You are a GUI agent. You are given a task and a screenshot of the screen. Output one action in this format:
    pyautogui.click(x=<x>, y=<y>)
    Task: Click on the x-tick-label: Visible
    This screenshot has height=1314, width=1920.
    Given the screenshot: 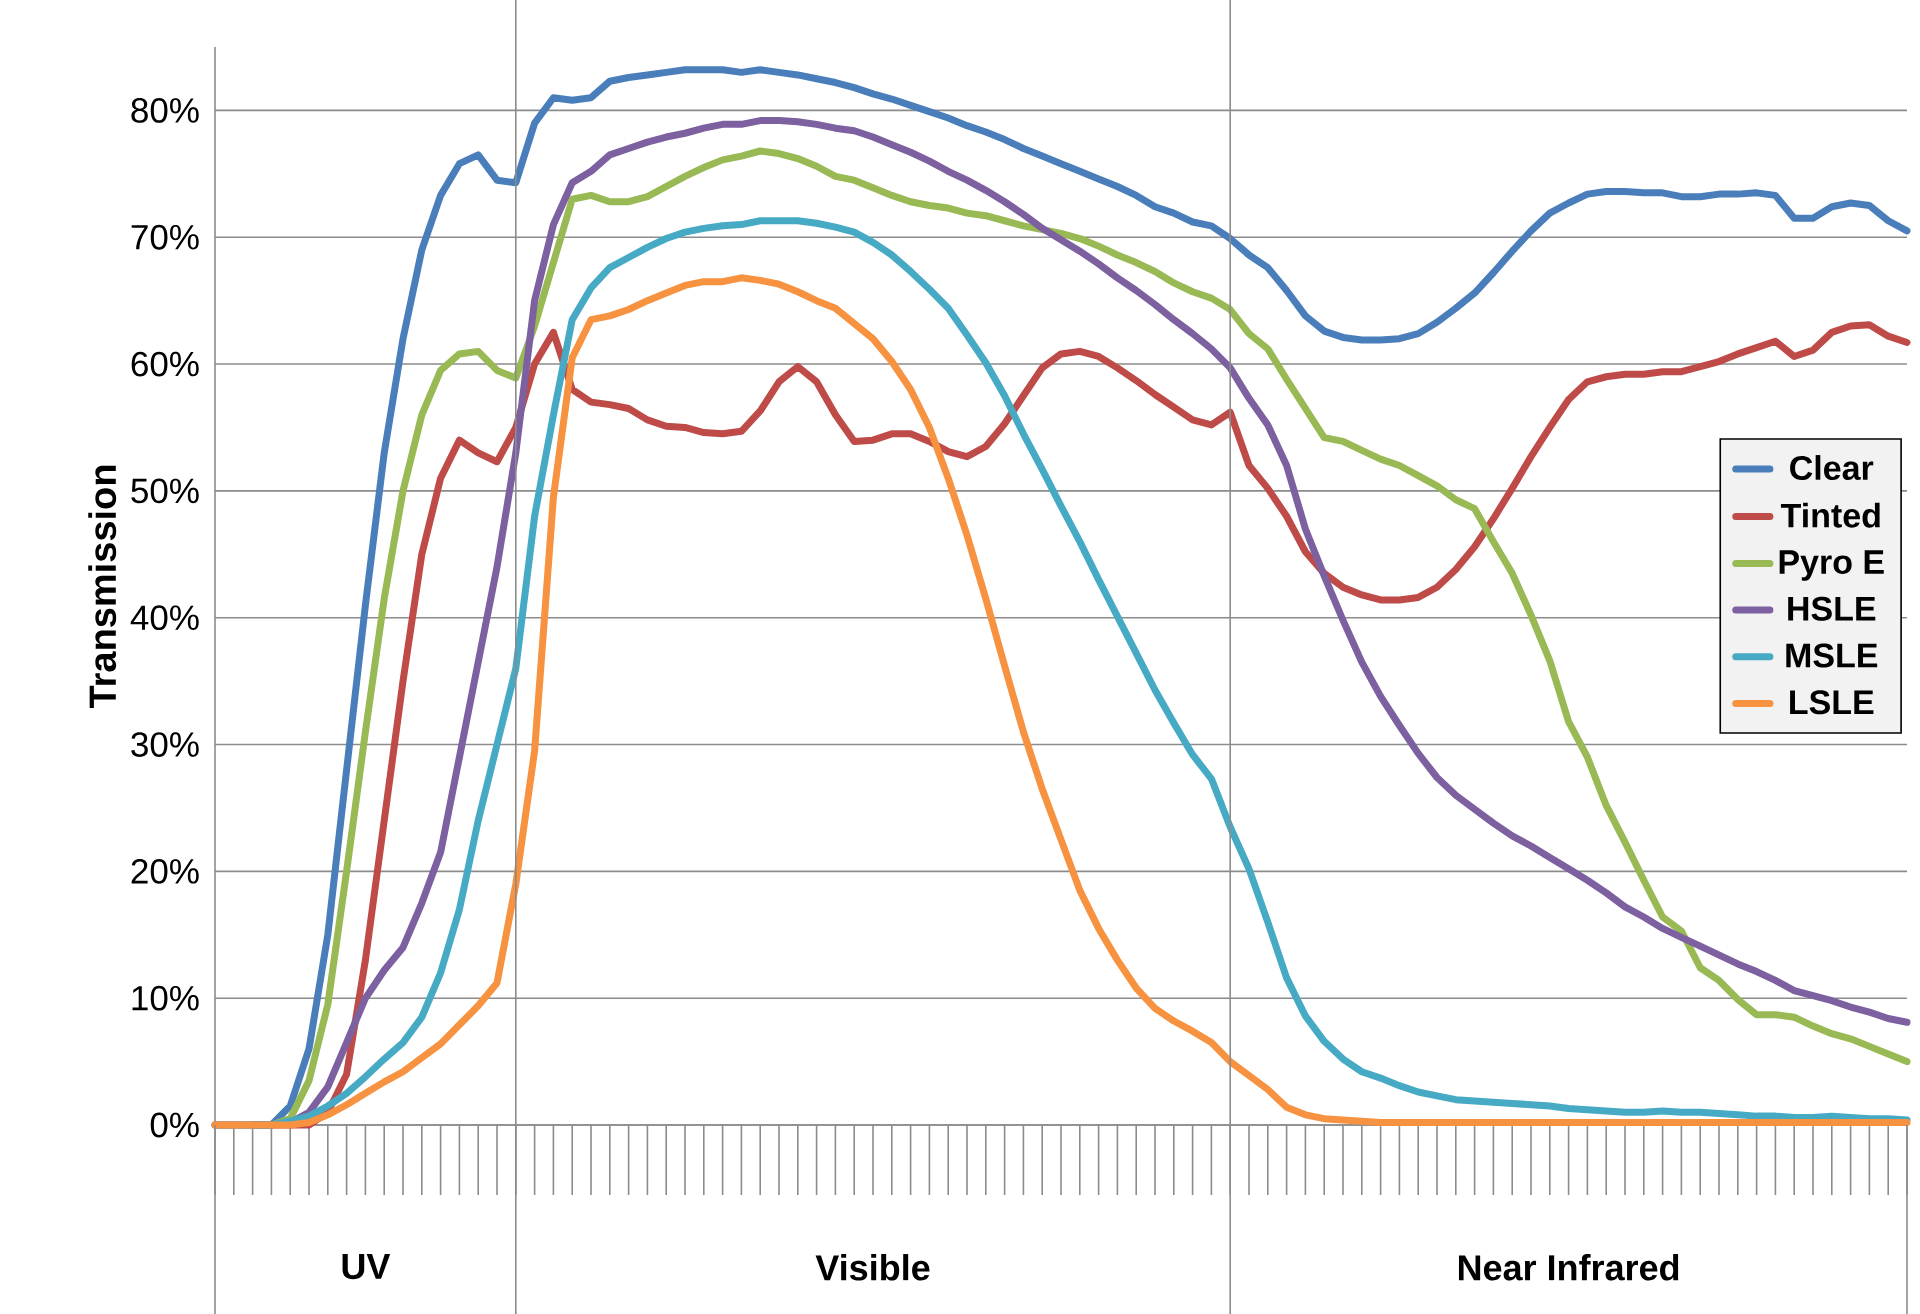 What is the action you would take?
    pyautogui.click(x=872, y=1267)
    